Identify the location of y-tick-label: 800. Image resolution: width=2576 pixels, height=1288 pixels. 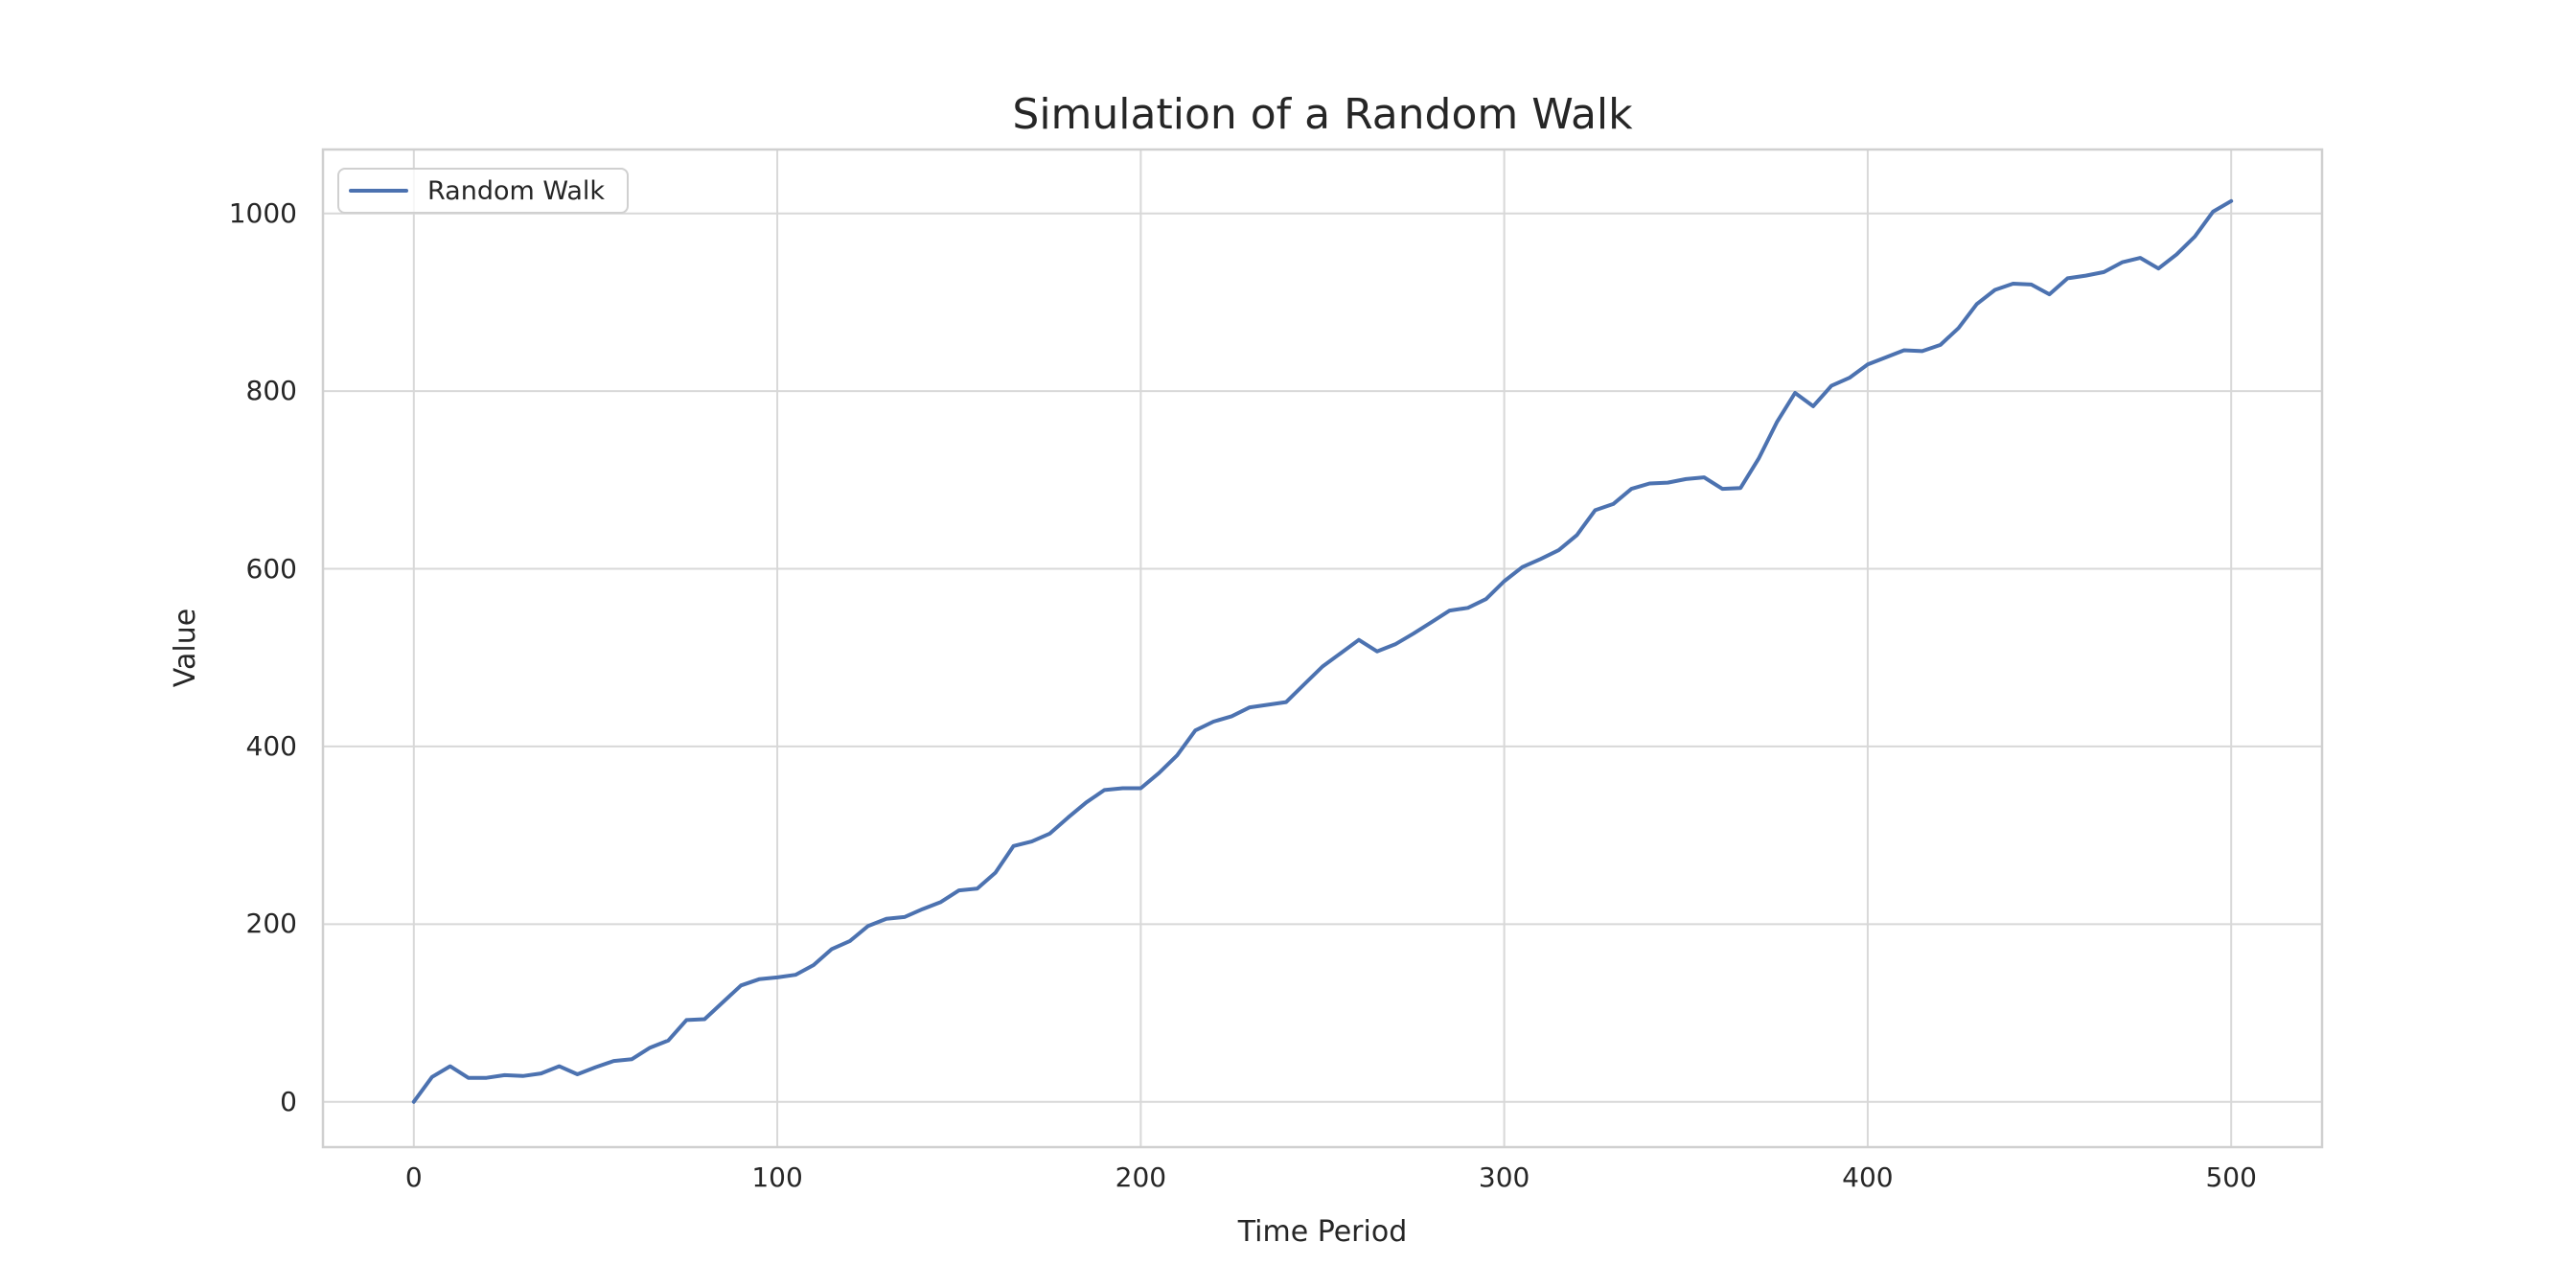
(271, 391).